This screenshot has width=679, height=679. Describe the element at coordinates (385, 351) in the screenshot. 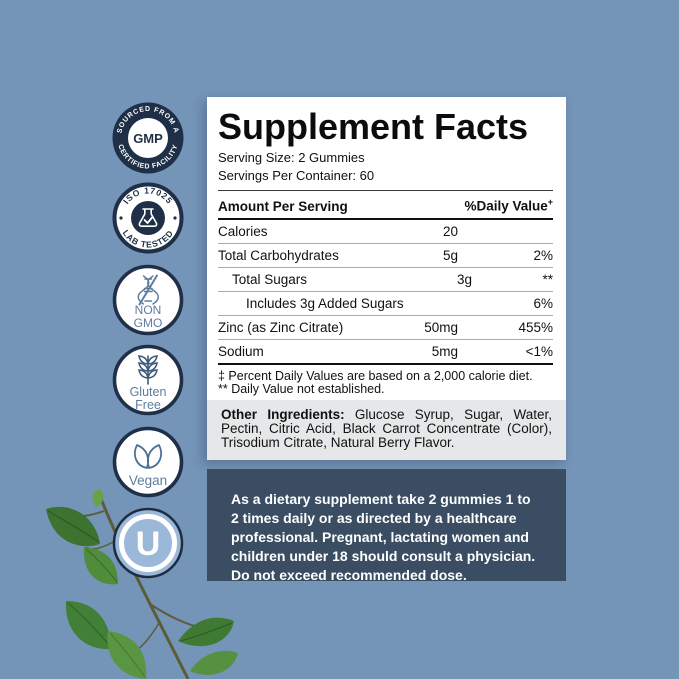

I see `facts-row: Sodium 5mg <1%` at that location.